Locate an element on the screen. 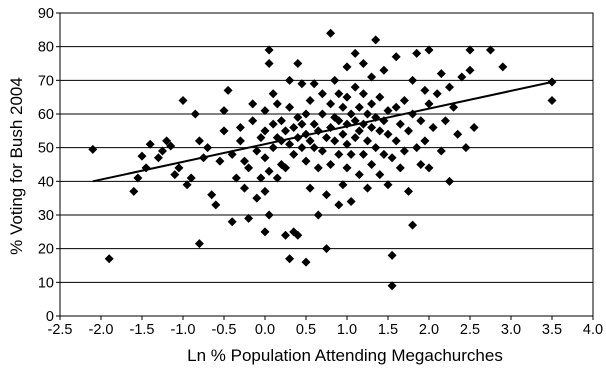 The image size is (606, 369). y-tick-label: 50 is located at coordinates (46, 149).